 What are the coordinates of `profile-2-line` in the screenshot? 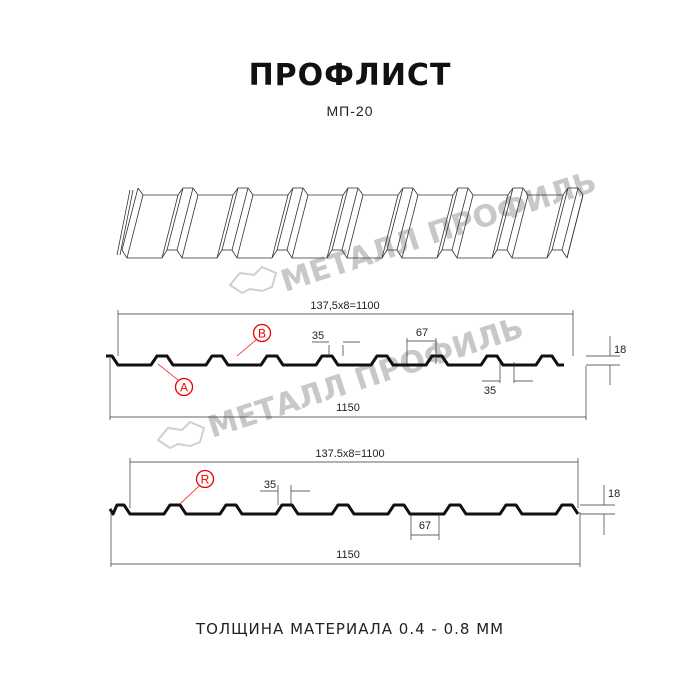 It's located at (344, 509).